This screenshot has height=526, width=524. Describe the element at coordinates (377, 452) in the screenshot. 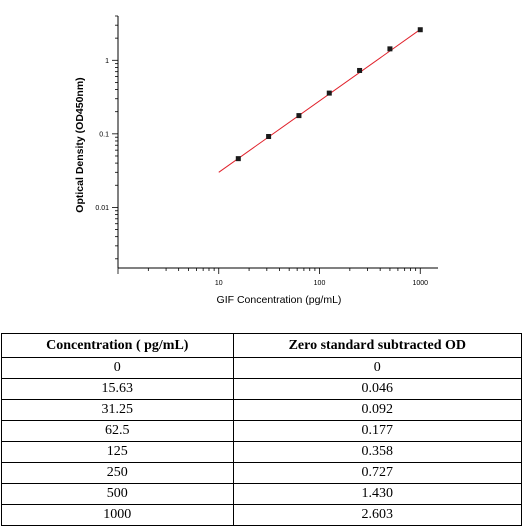

I see `od-cell: 0.358` at that location.